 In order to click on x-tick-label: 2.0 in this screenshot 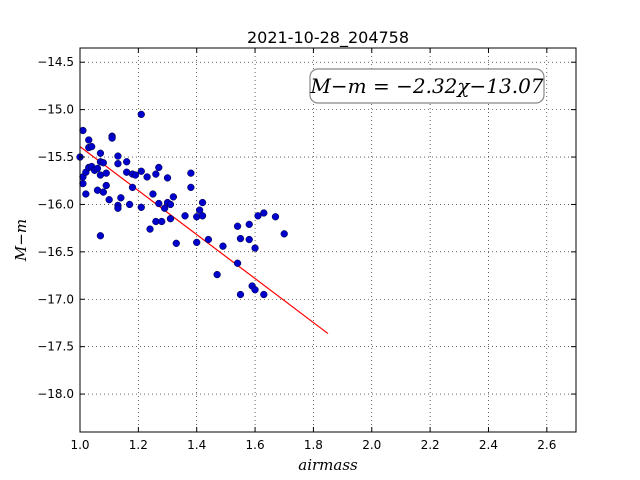, I will do `click(371, 445)`.